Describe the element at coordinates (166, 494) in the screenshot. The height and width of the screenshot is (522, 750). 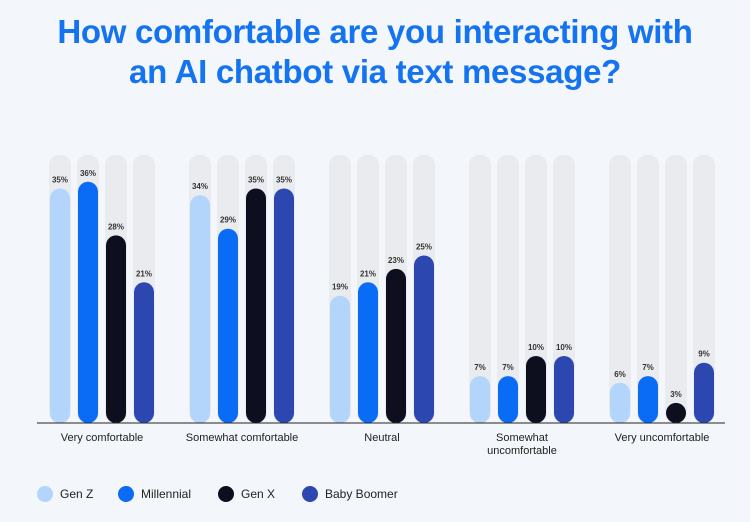
I see `legend-label: Millennial` at that location.